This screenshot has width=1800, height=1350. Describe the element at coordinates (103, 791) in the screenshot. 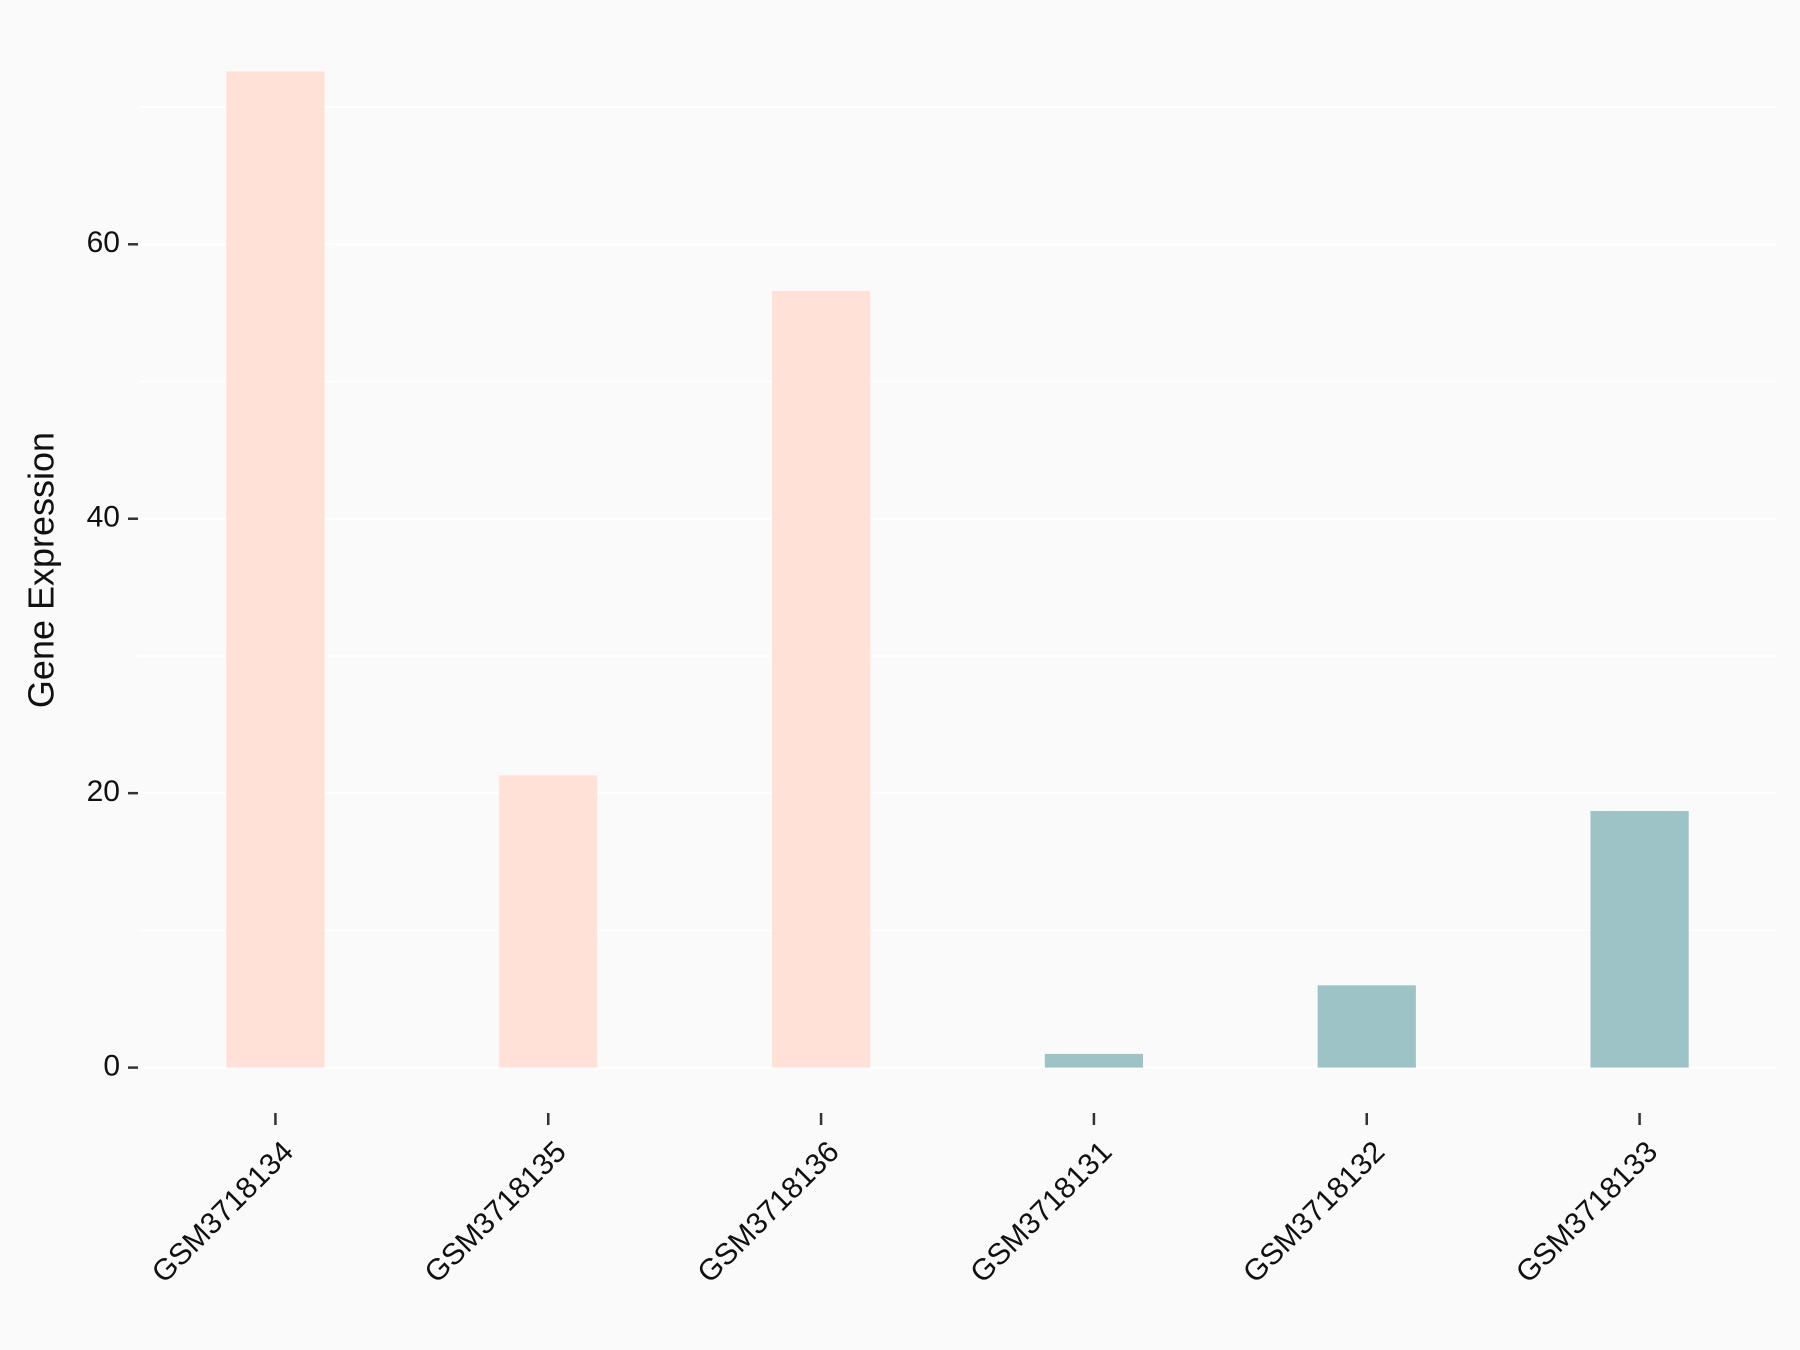

I see `y-tick-label: 20` at that location.